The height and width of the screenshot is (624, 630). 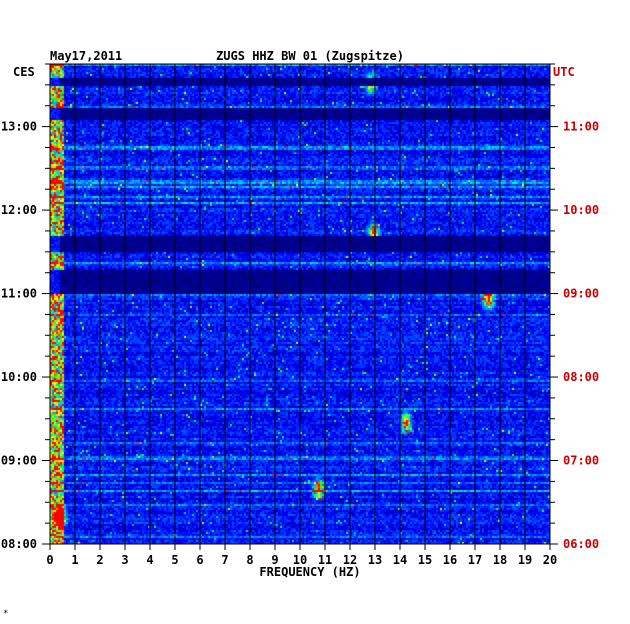 What do you see at coordinates (550, 560) in the screenshot?
I see `x-tick-label: 20` at bounding box center [550, 560].